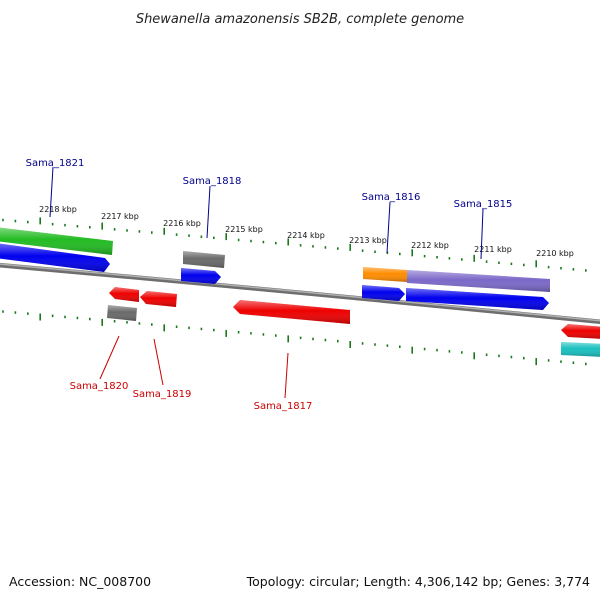 The image size is (600, 600). I want to click on feature-sama-1821-cds, so click(55, 257).